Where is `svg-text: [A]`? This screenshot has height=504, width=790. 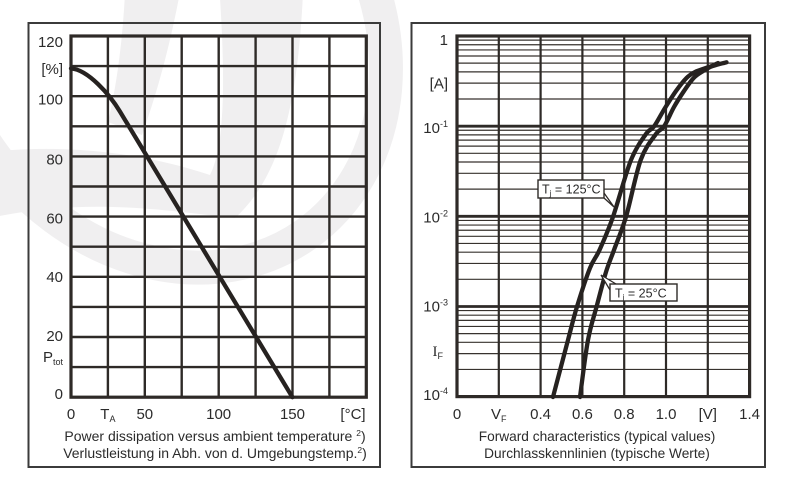 svg-text: [A] is located at coordinates (439, 84).